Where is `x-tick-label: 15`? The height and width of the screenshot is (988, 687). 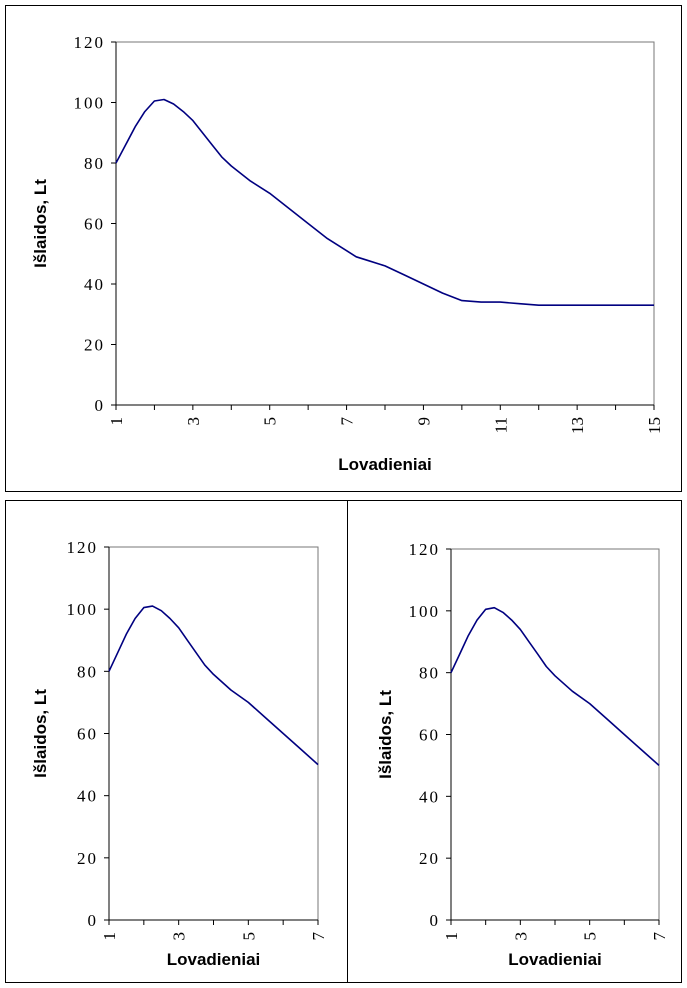 x-tick-label: 15 is located at coordinates (654, 425).